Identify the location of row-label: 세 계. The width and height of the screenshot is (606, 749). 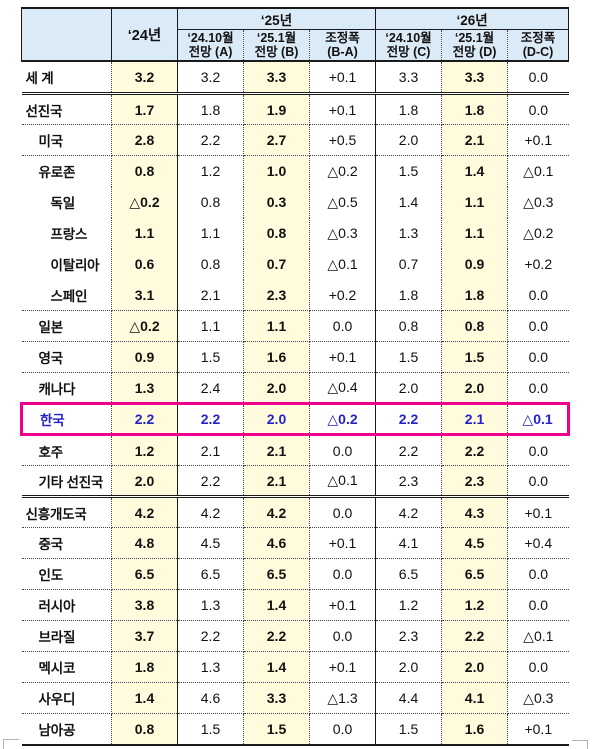
(66, 77).